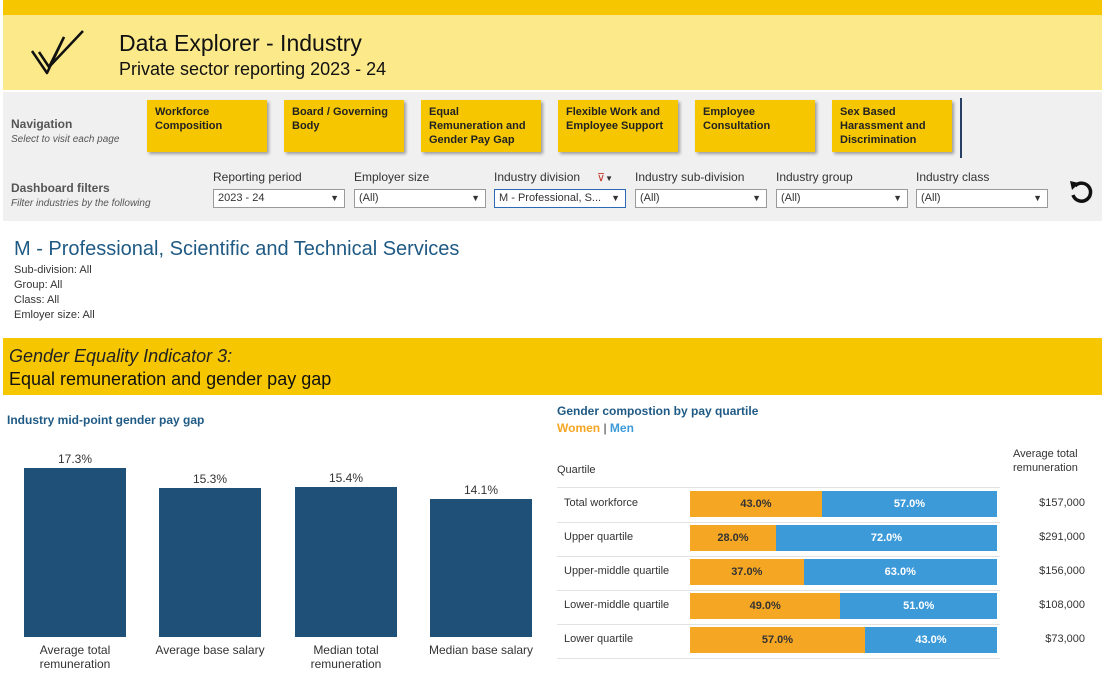 Image resolution: width=1110 pixels, height=675 pixels. I want to click on filter-label-industry-group: Industry group, so click(814, 177).